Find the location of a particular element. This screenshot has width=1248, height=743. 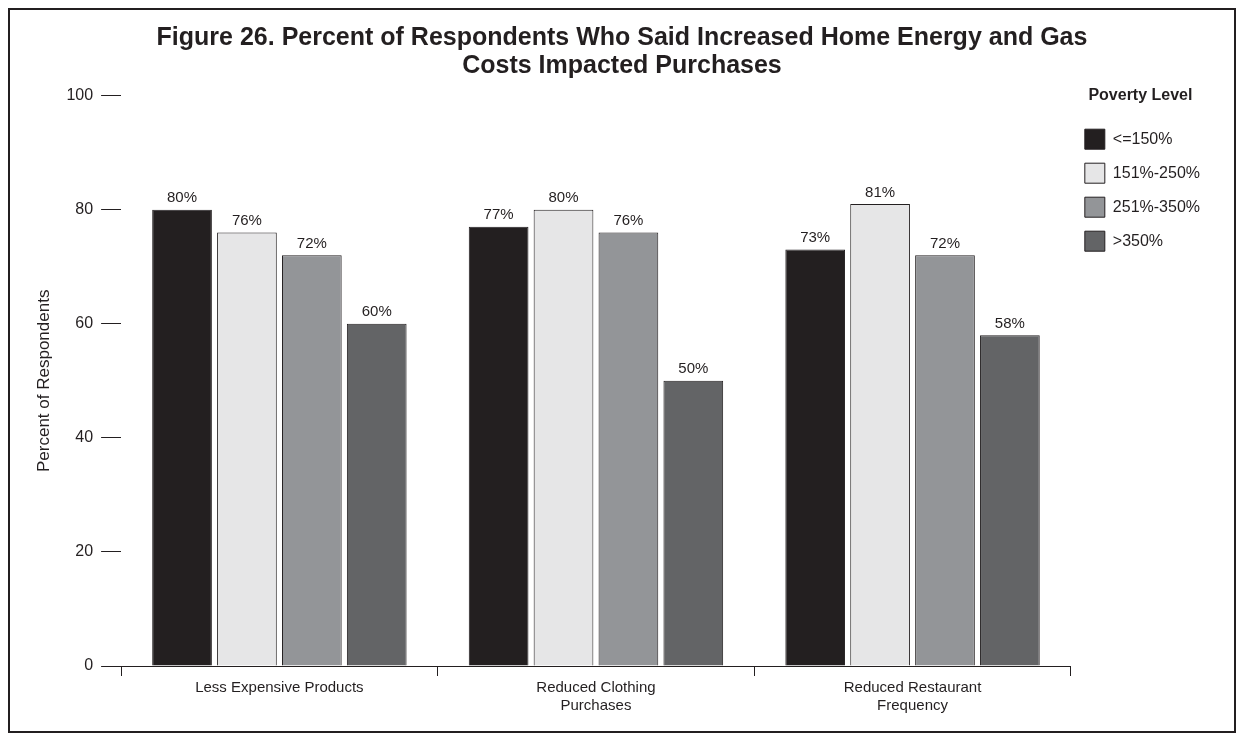

legend-title: Poverty Level is located at coordinates (1140, 95).